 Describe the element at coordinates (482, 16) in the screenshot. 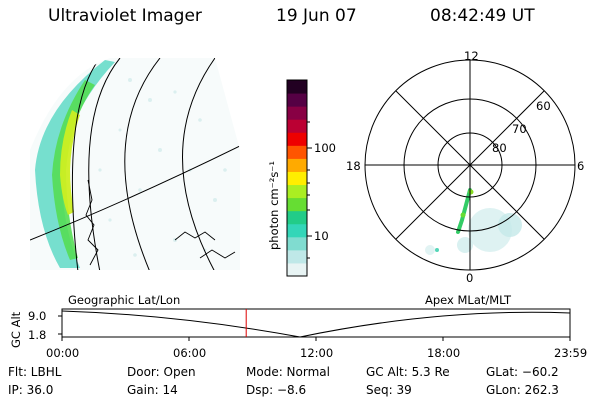

I see `image-time: 08:42:49 UT` at that location.